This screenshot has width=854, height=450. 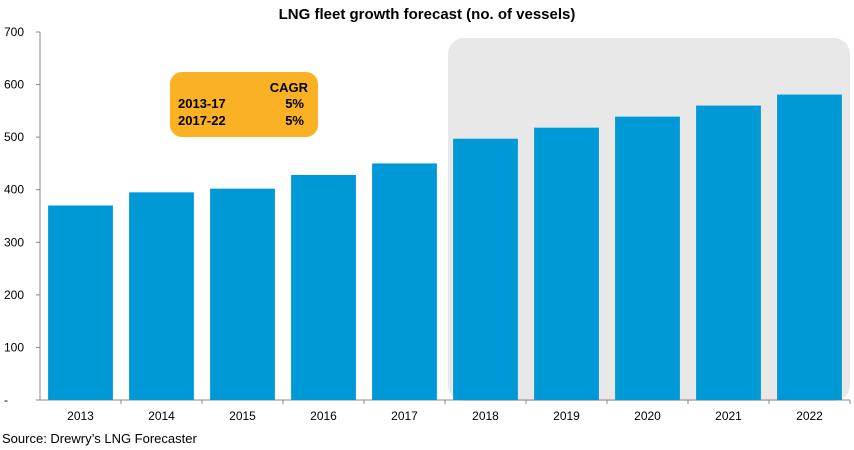 What do you see at coordinates (14, 347) in the screenshot?
I see `y-tick-label: 100` at bounding box center [14, 347].